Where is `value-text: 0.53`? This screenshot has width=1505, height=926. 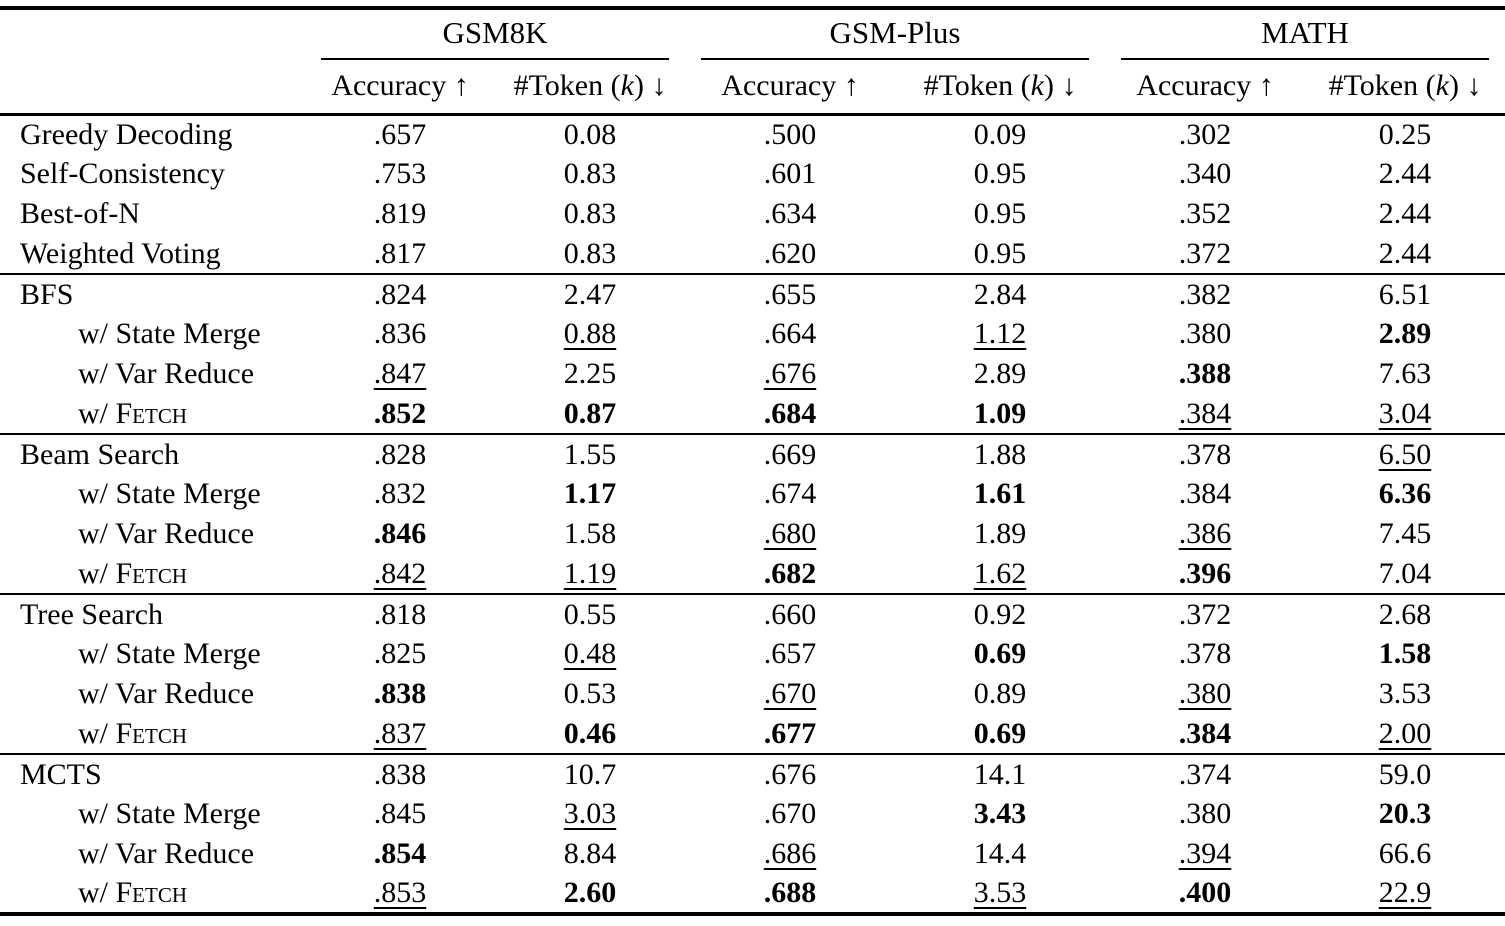
value-text: 0.53 is located at coordinates (590, 694).